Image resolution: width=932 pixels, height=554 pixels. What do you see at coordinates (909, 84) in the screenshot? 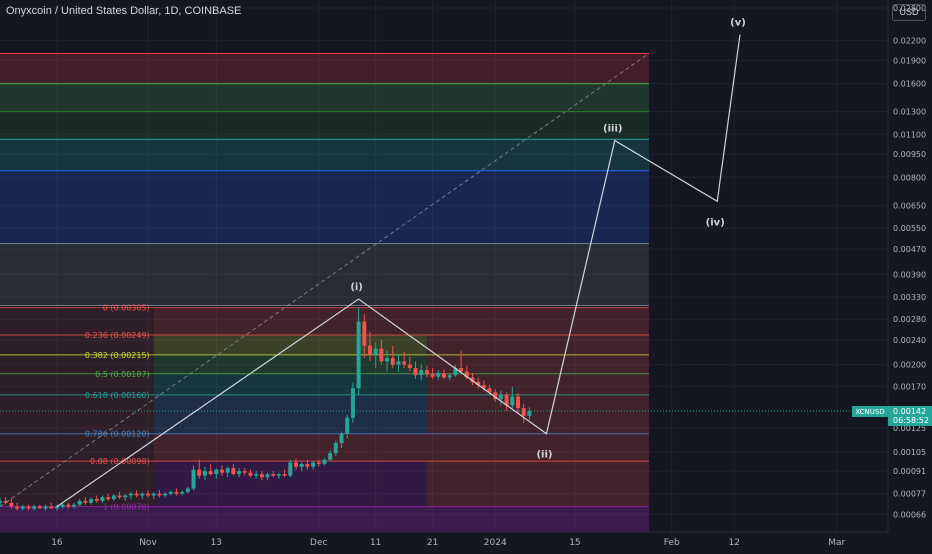
I see `y-tick-label: 0.01600` at bounding box center [909, 84].